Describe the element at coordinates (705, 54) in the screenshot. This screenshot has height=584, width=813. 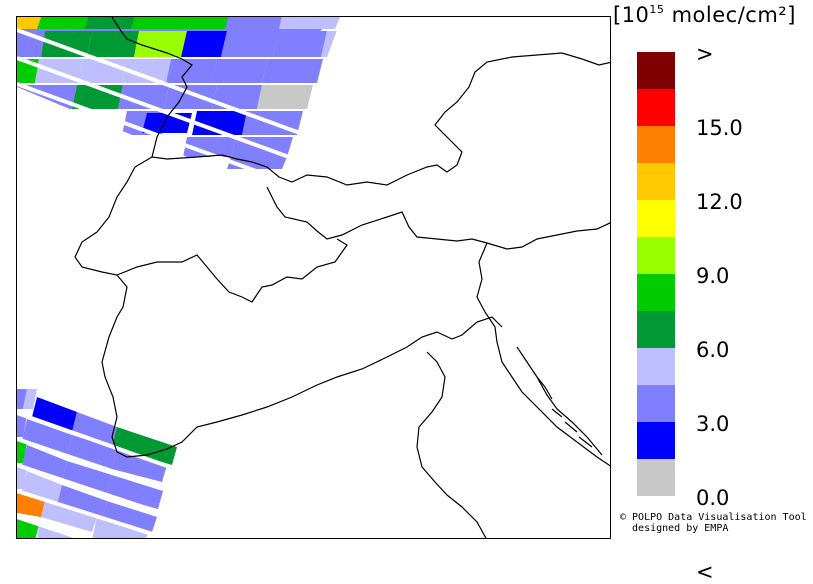
I see `colorbar-tick-label: >` at that location.